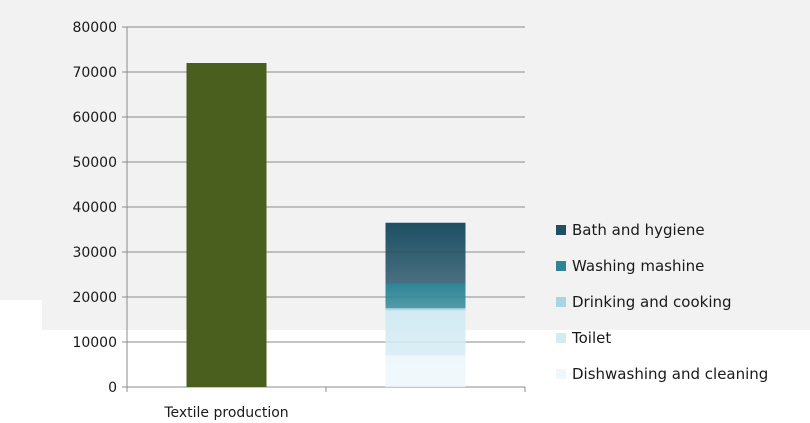  Describe the element at coordinates (652, 302) in the screenshot. I see `legend-label: Drinking and cooking` at that location.